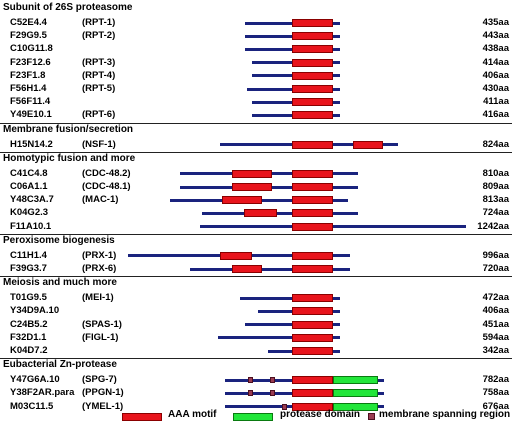 The width and height of the screenshot is (512, 426). I want to click on gene-name: F23F12.6, so click(30, 62).